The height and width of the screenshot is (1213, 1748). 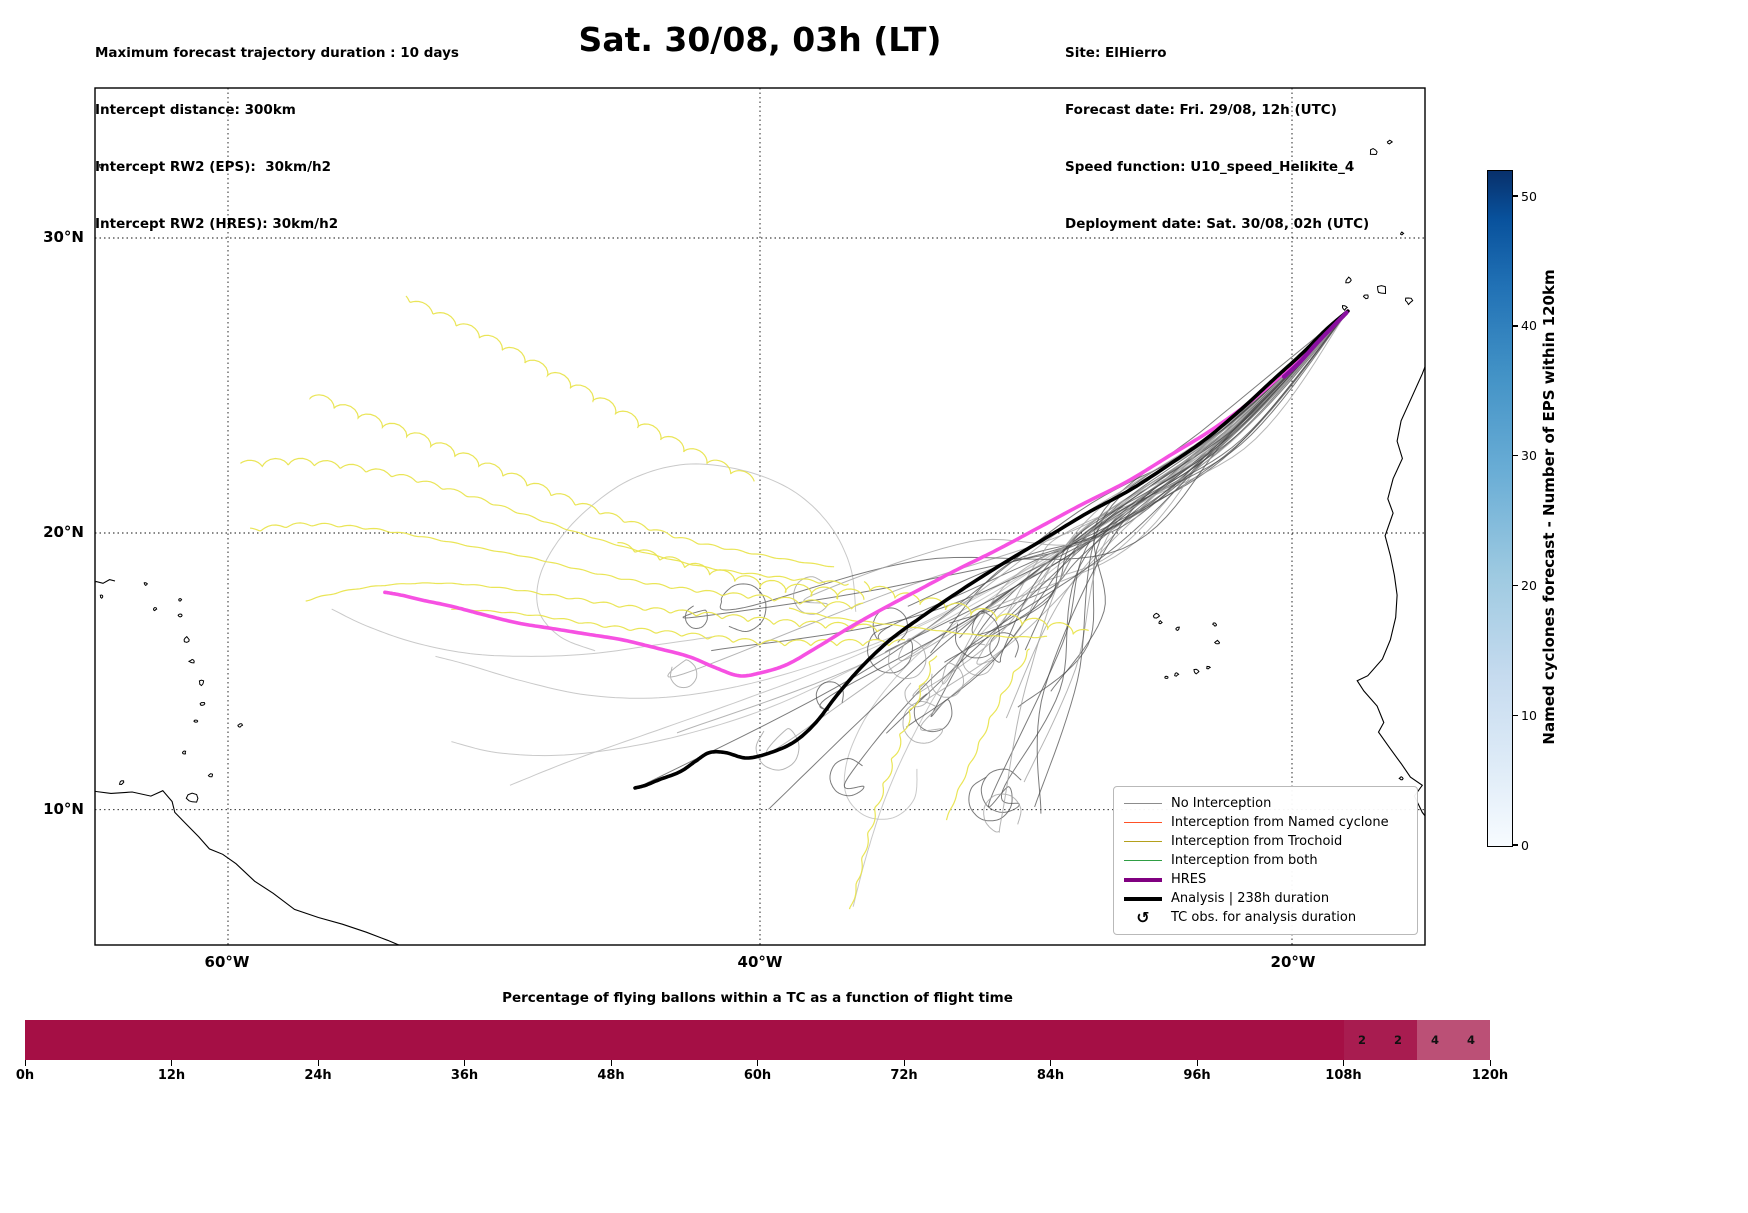 I want to click on named-cyclone-line-swatch, so click(x=1143, y=822).